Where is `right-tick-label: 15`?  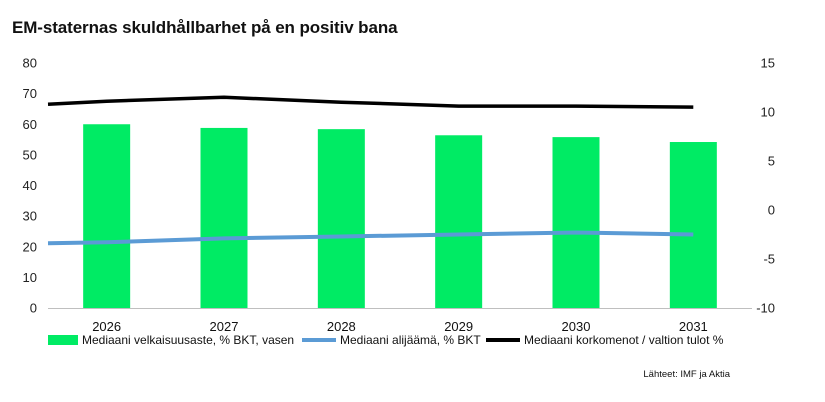
right-tick-label: 15 is located at coordinates (768, 63).